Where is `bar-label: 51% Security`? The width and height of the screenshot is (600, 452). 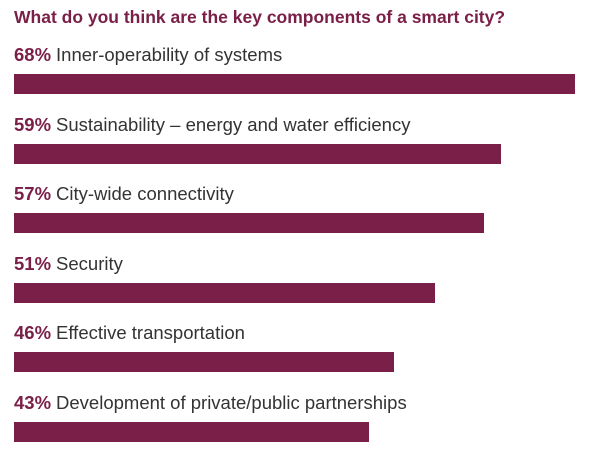
bar-label: 51% Security is located at coordinates (68, 264).